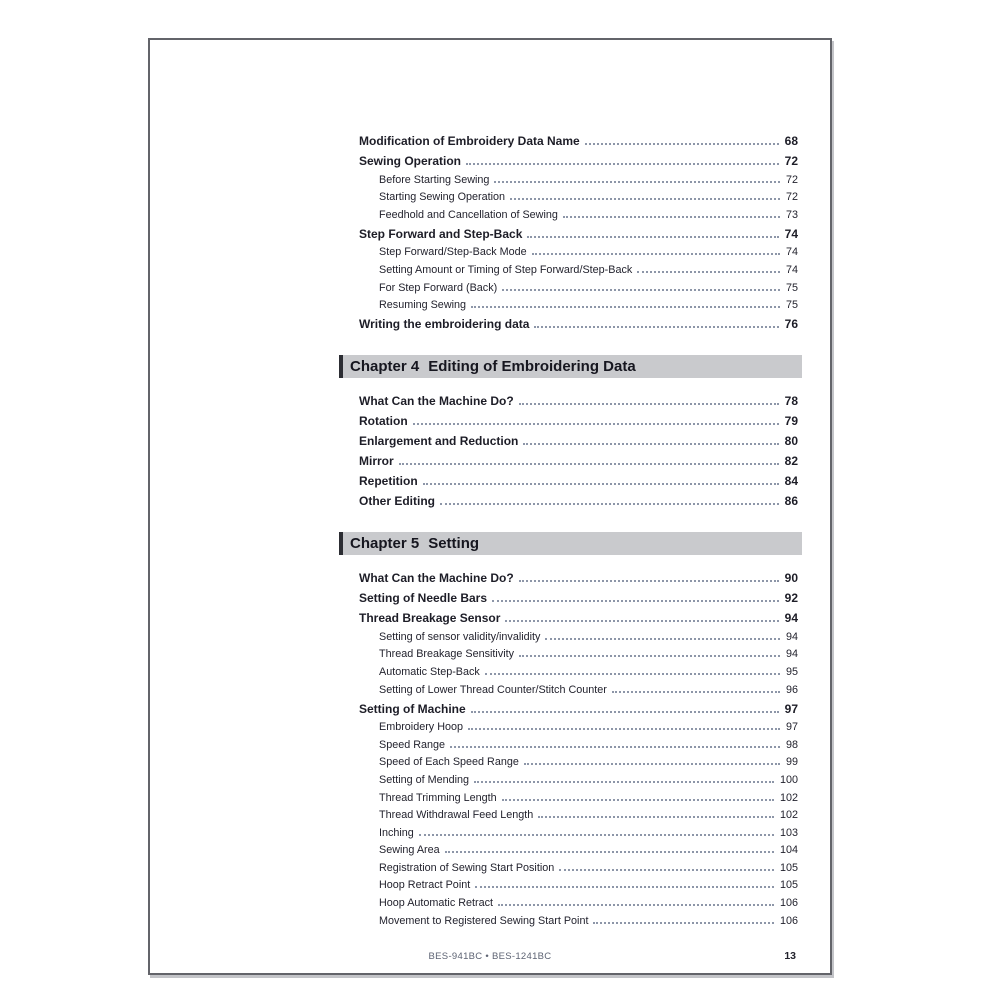 Image resolution: width=1000 pixels, height=1000 pixels. Describe the element at coordinates (580, 615) in the screenshot. I see `toc-entry: Thread Breakage Sensor 94` at that location.